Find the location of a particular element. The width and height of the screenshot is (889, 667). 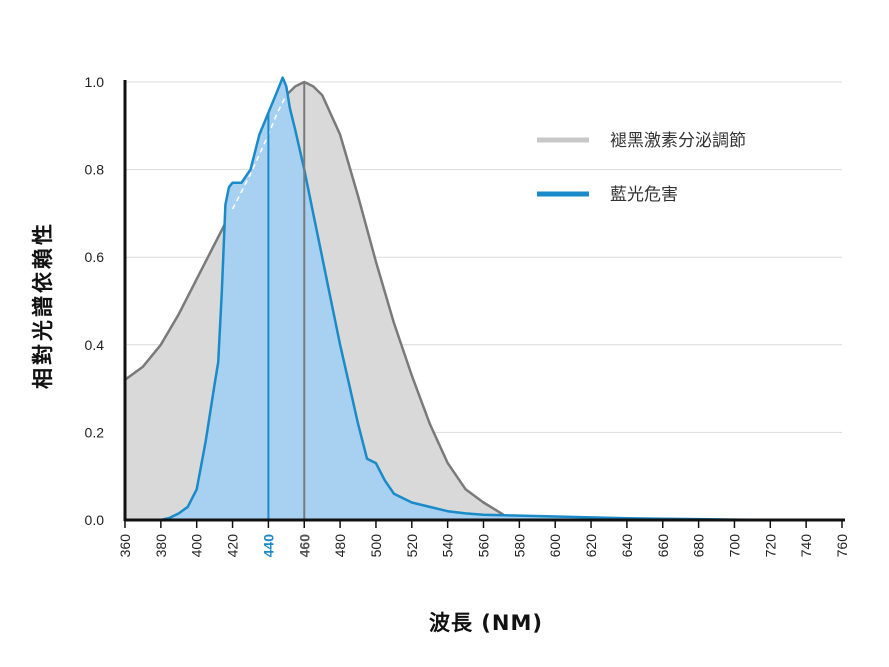

x-tick-label: 480 is located at coordinates (340, 546).